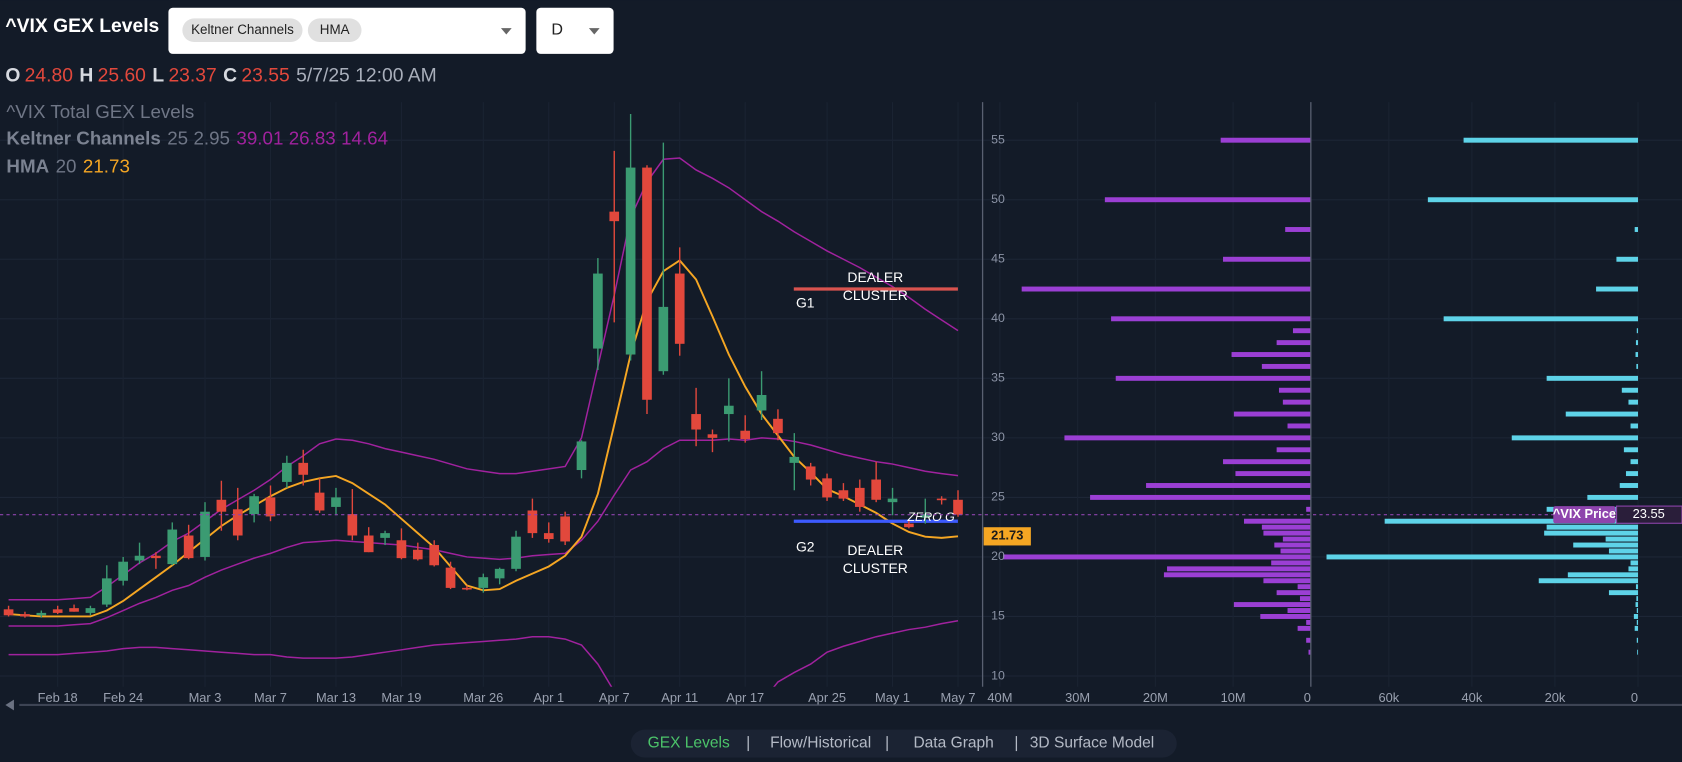 The width and height of the screenshot is (1682, 762). I want to click on x-tick-label: 0, so click(1307, 697).